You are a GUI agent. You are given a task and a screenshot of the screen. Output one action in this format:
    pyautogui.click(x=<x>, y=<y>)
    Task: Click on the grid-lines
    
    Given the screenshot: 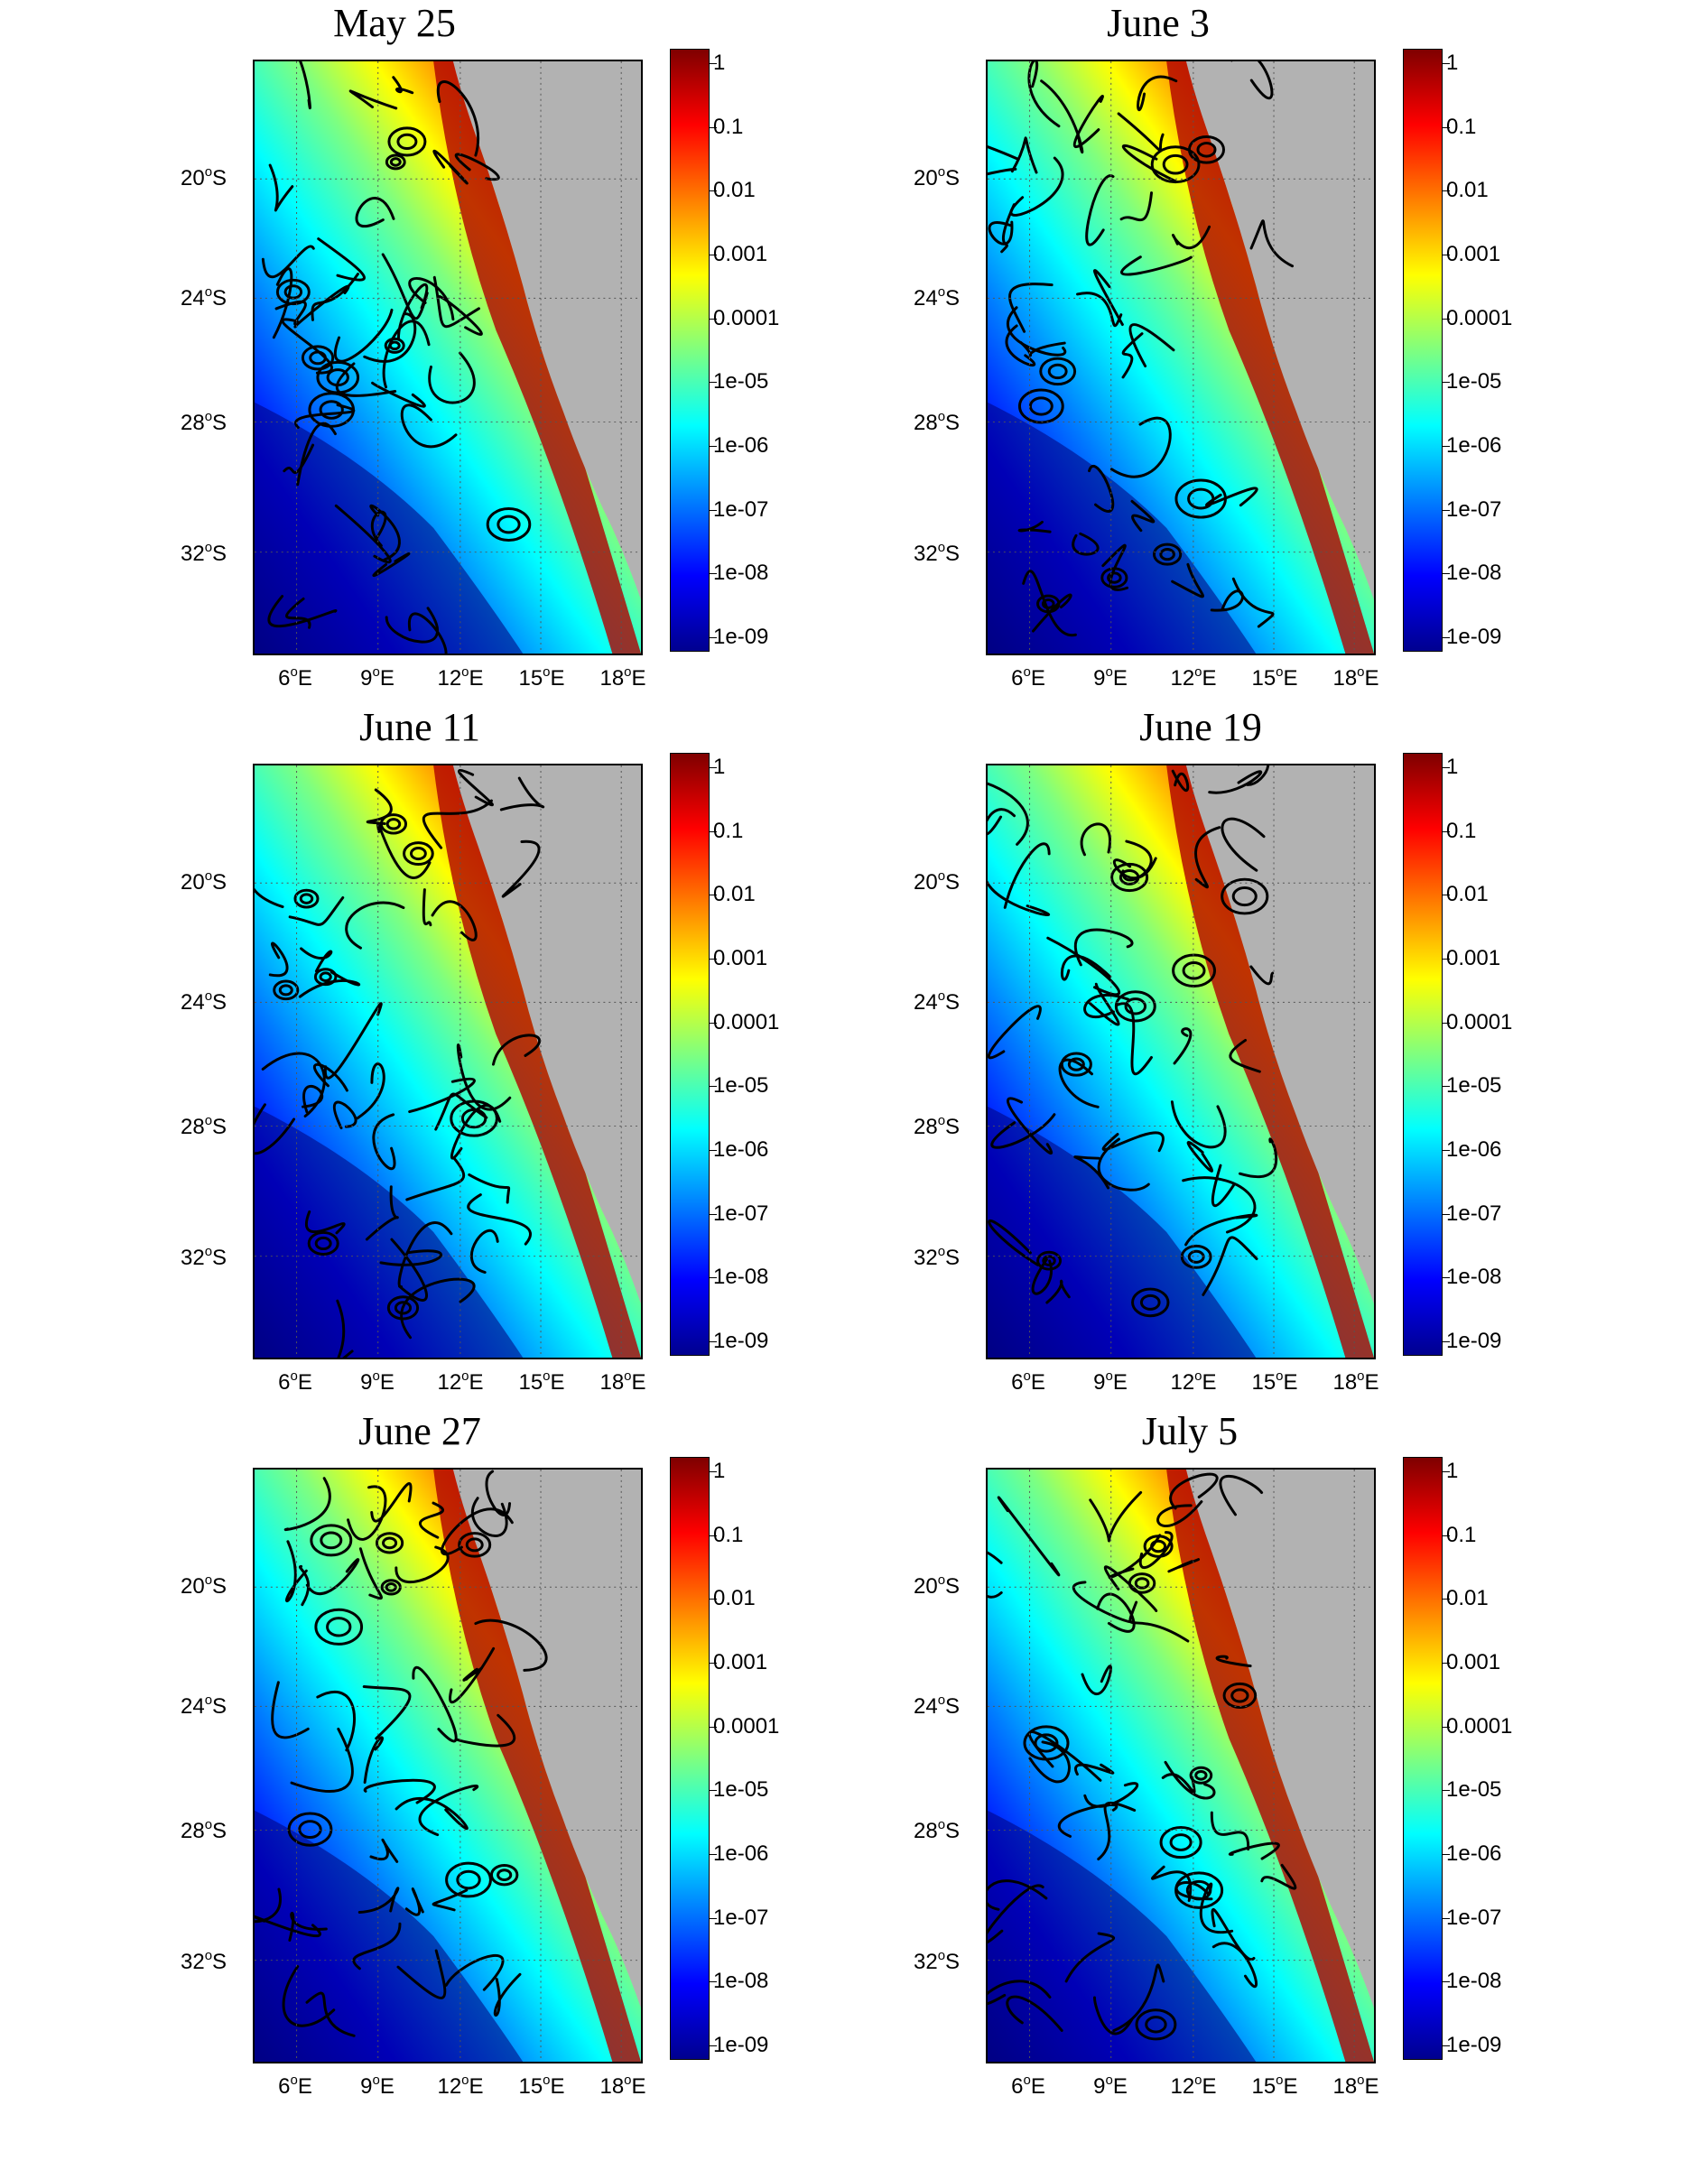 What is the action you would take?
    pyautogui.click(x=448, y=1061)
    